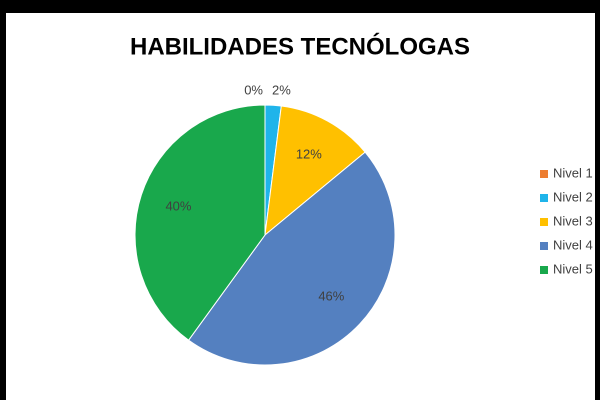  Describe the element at coordinates (331, 296) in the screenshot. I see `data-label: 46%` at that location.